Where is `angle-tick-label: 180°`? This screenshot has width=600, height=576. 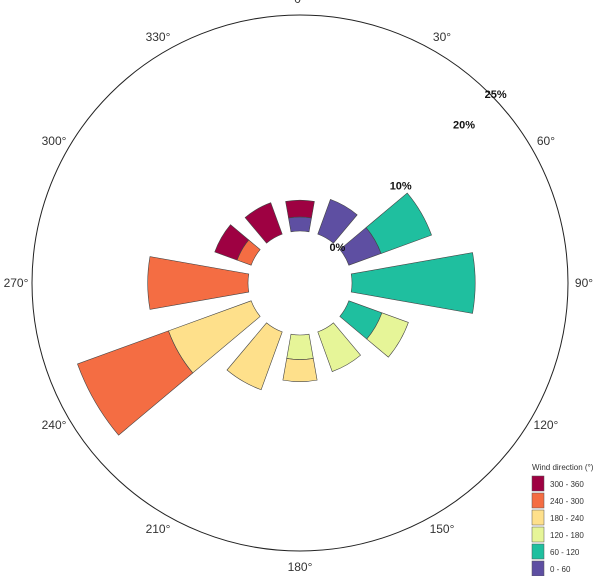
angle-tick-label: 180° is located at coordinates (300, 567).